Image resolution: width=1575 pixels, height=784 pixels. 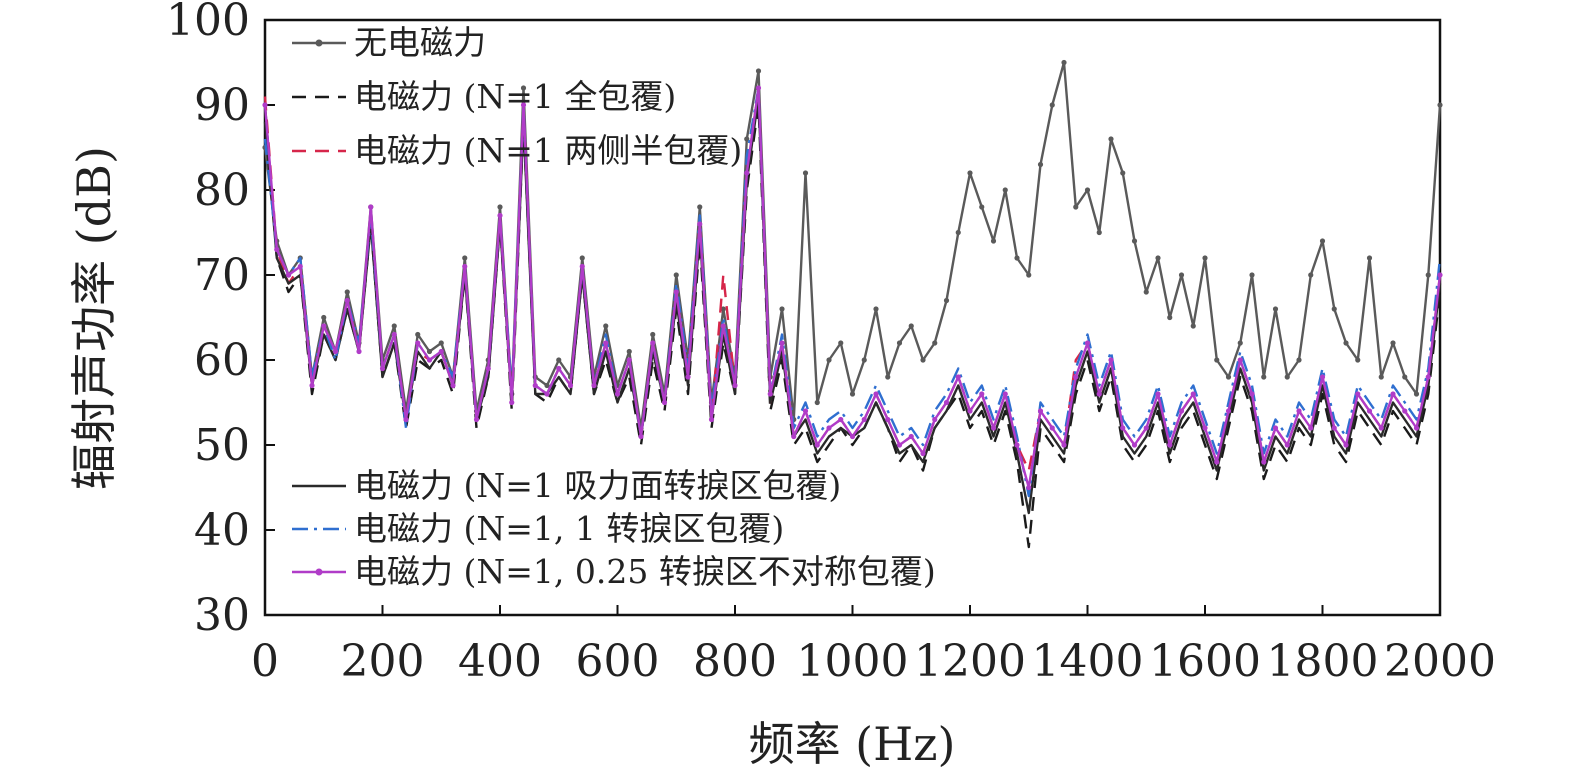 What do you see at coordinates (420, 42) in the screenshot?
I see `legend-label-1: 无电磁力` at bounding box center [420, 42].